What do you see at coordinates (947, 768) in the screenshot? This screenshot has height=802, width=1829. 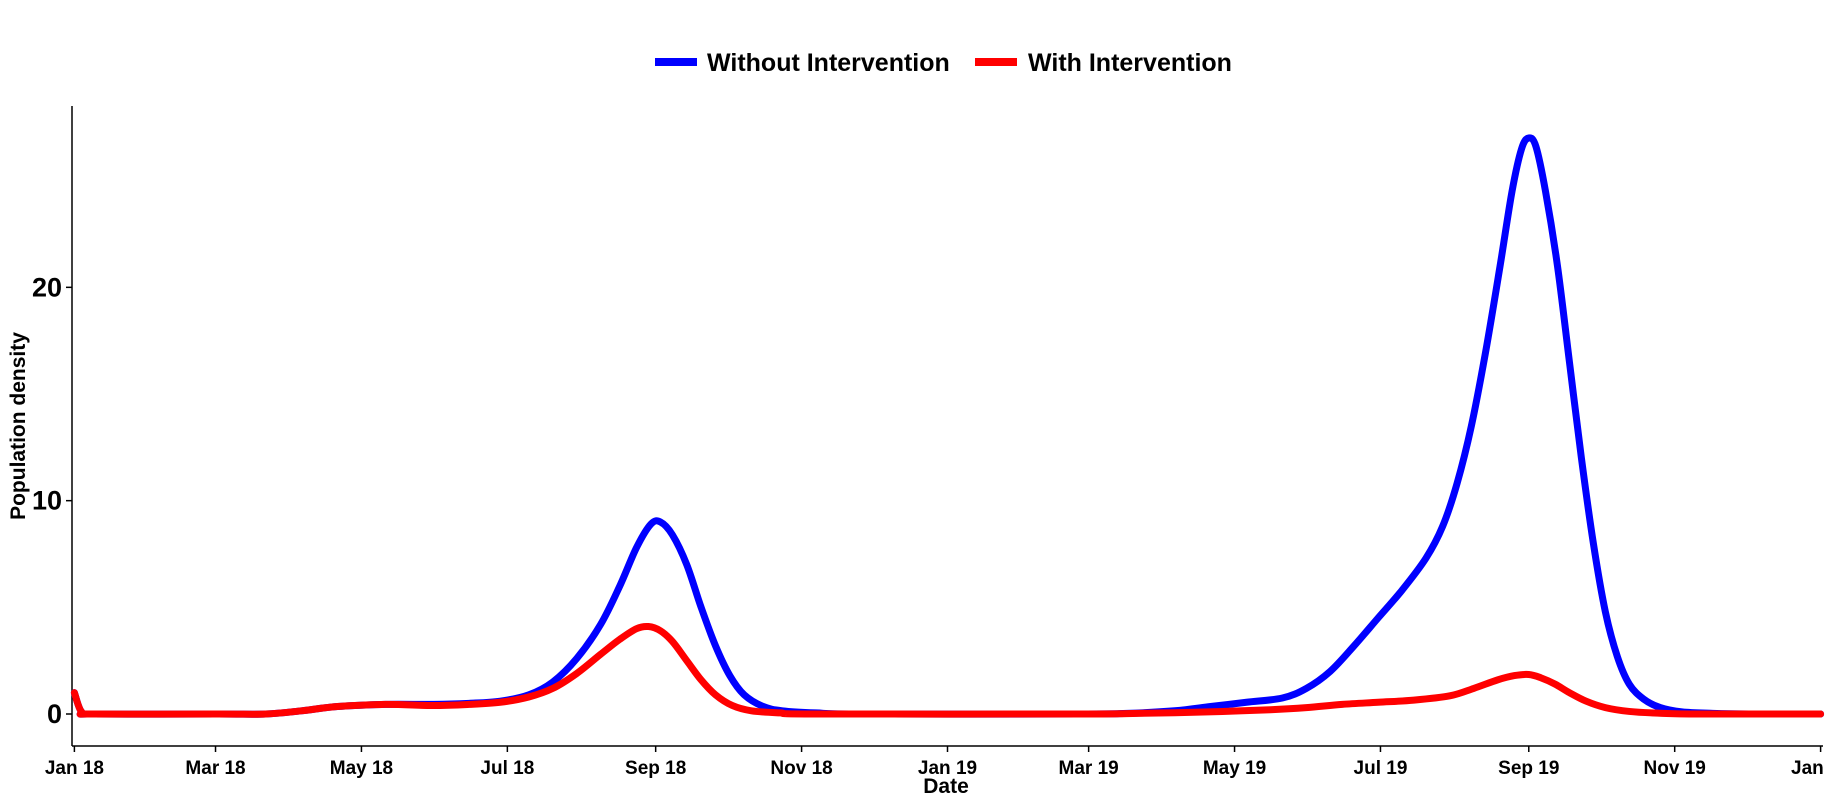 I see `x-tick-label-jan-19: Jan 19` at bounding box center [947, 768].